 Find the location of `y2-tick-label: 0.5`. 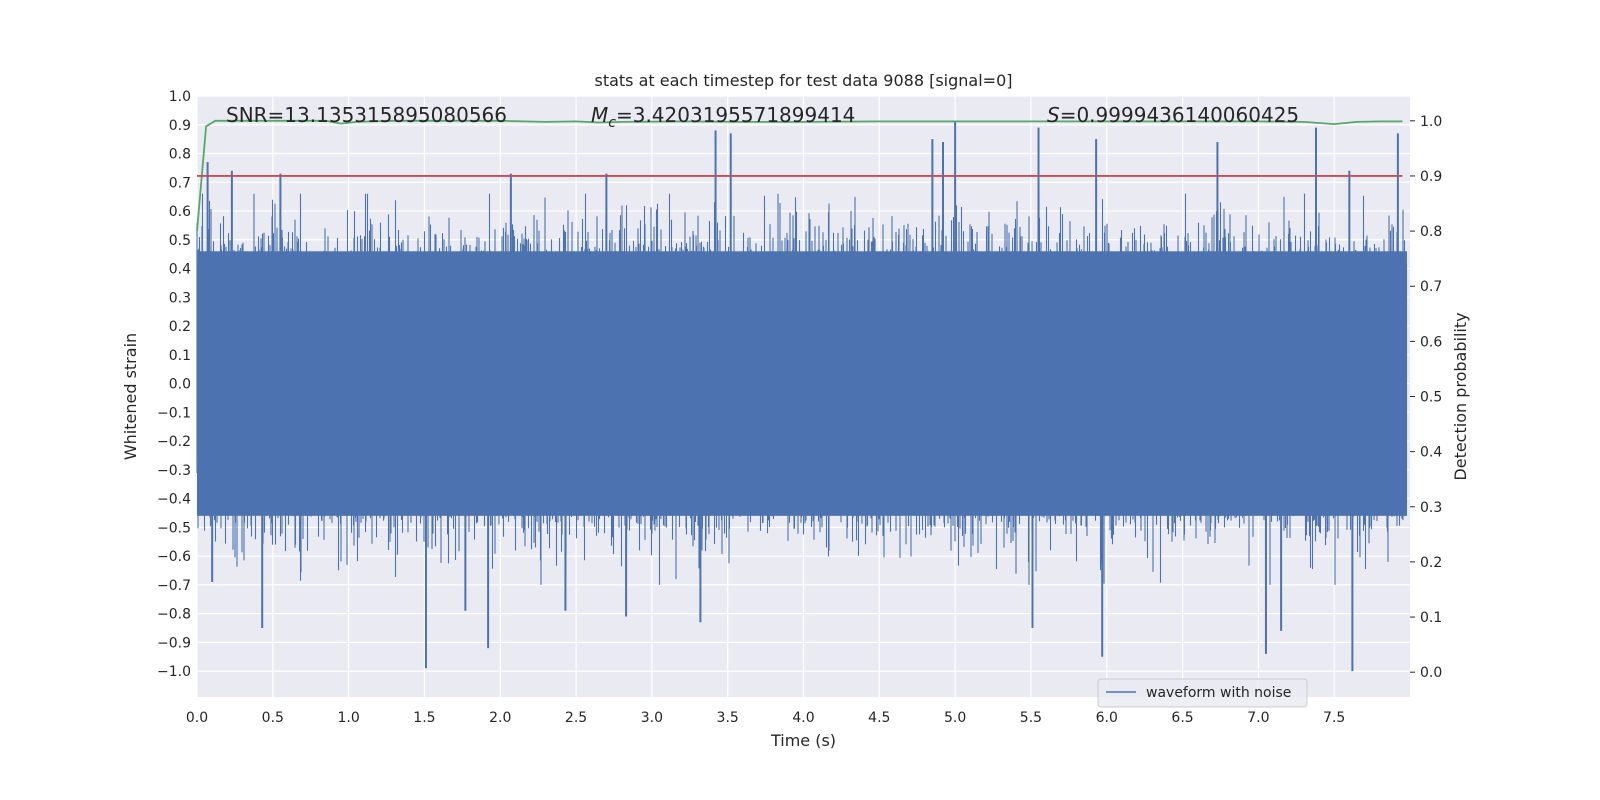

y2-tick-label: 0.5 is located at coordinates (1431, 398).